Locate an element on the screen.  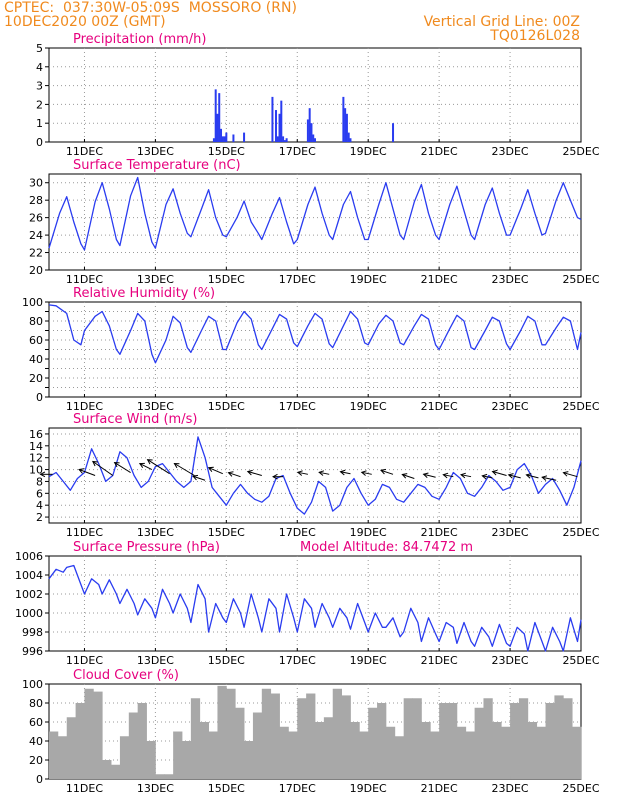
x-tick-label: 11DEC is located at coordinates (84, 151).